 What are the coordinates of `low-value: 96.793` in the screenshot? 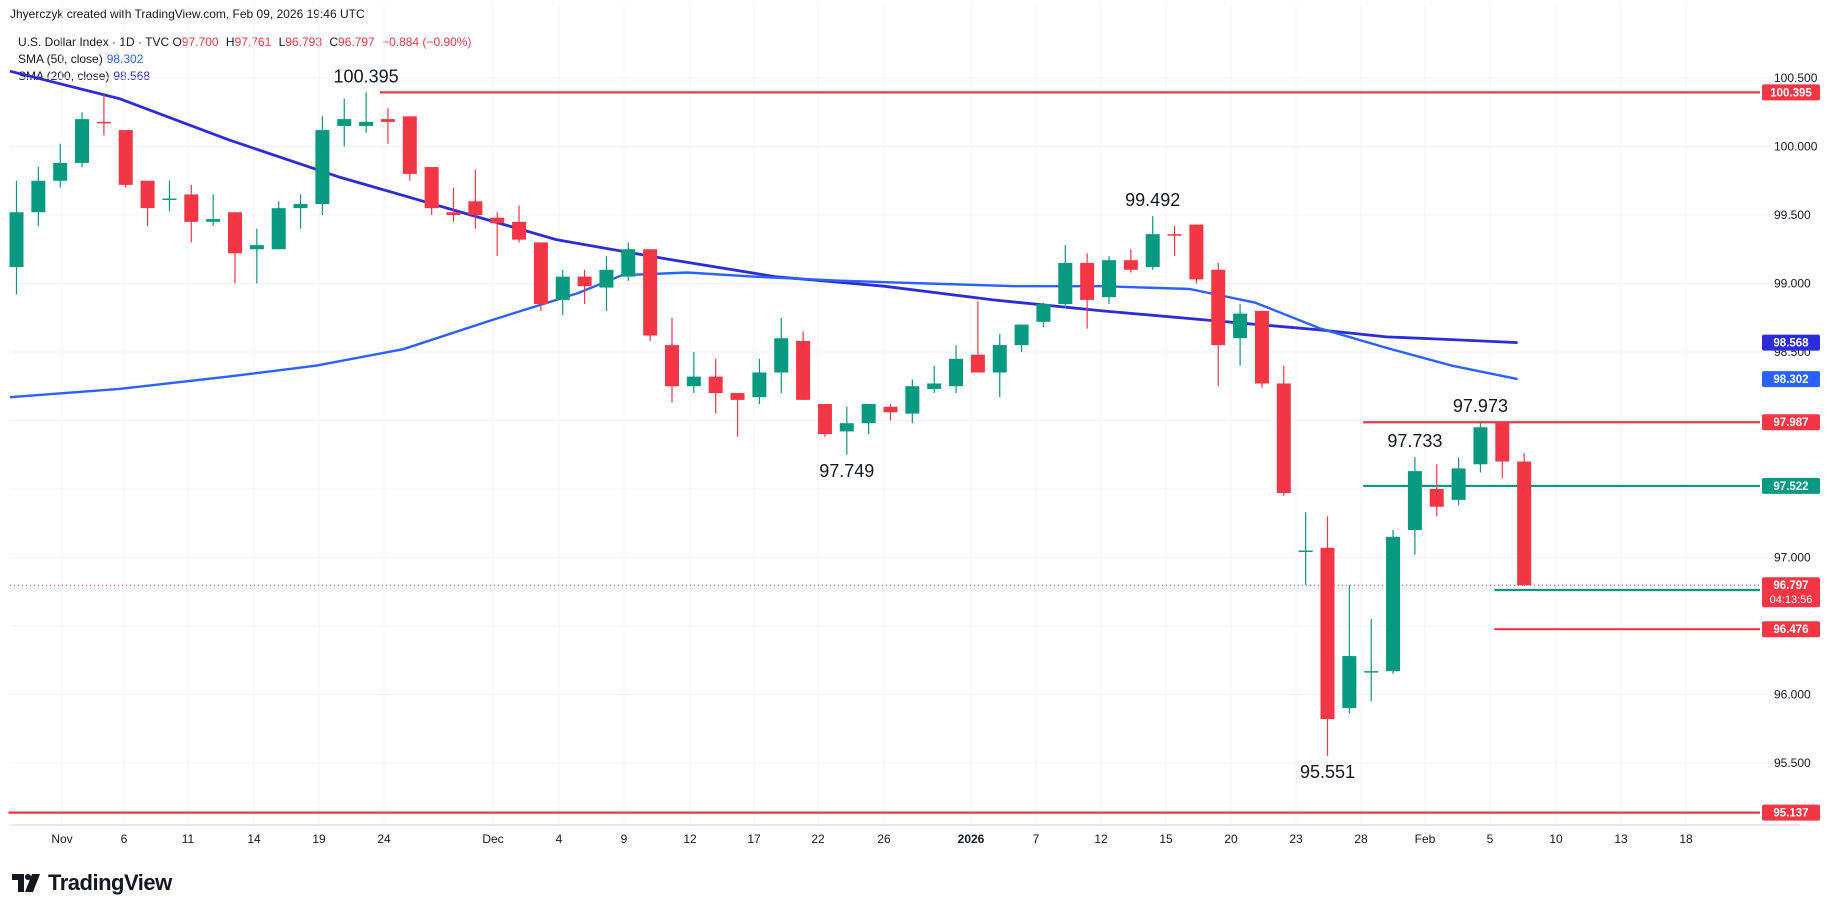 It's located at (303, 42).